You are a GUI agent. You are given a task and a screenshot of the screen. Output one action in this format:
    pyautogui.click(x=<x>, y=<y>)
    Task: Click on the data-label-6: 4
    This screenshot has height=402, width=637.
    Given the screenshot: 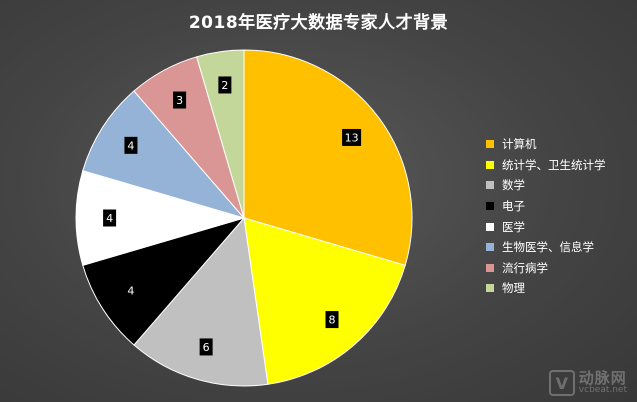 What is the action you would take?
    pyautogui.click(x=131, y=145)
    